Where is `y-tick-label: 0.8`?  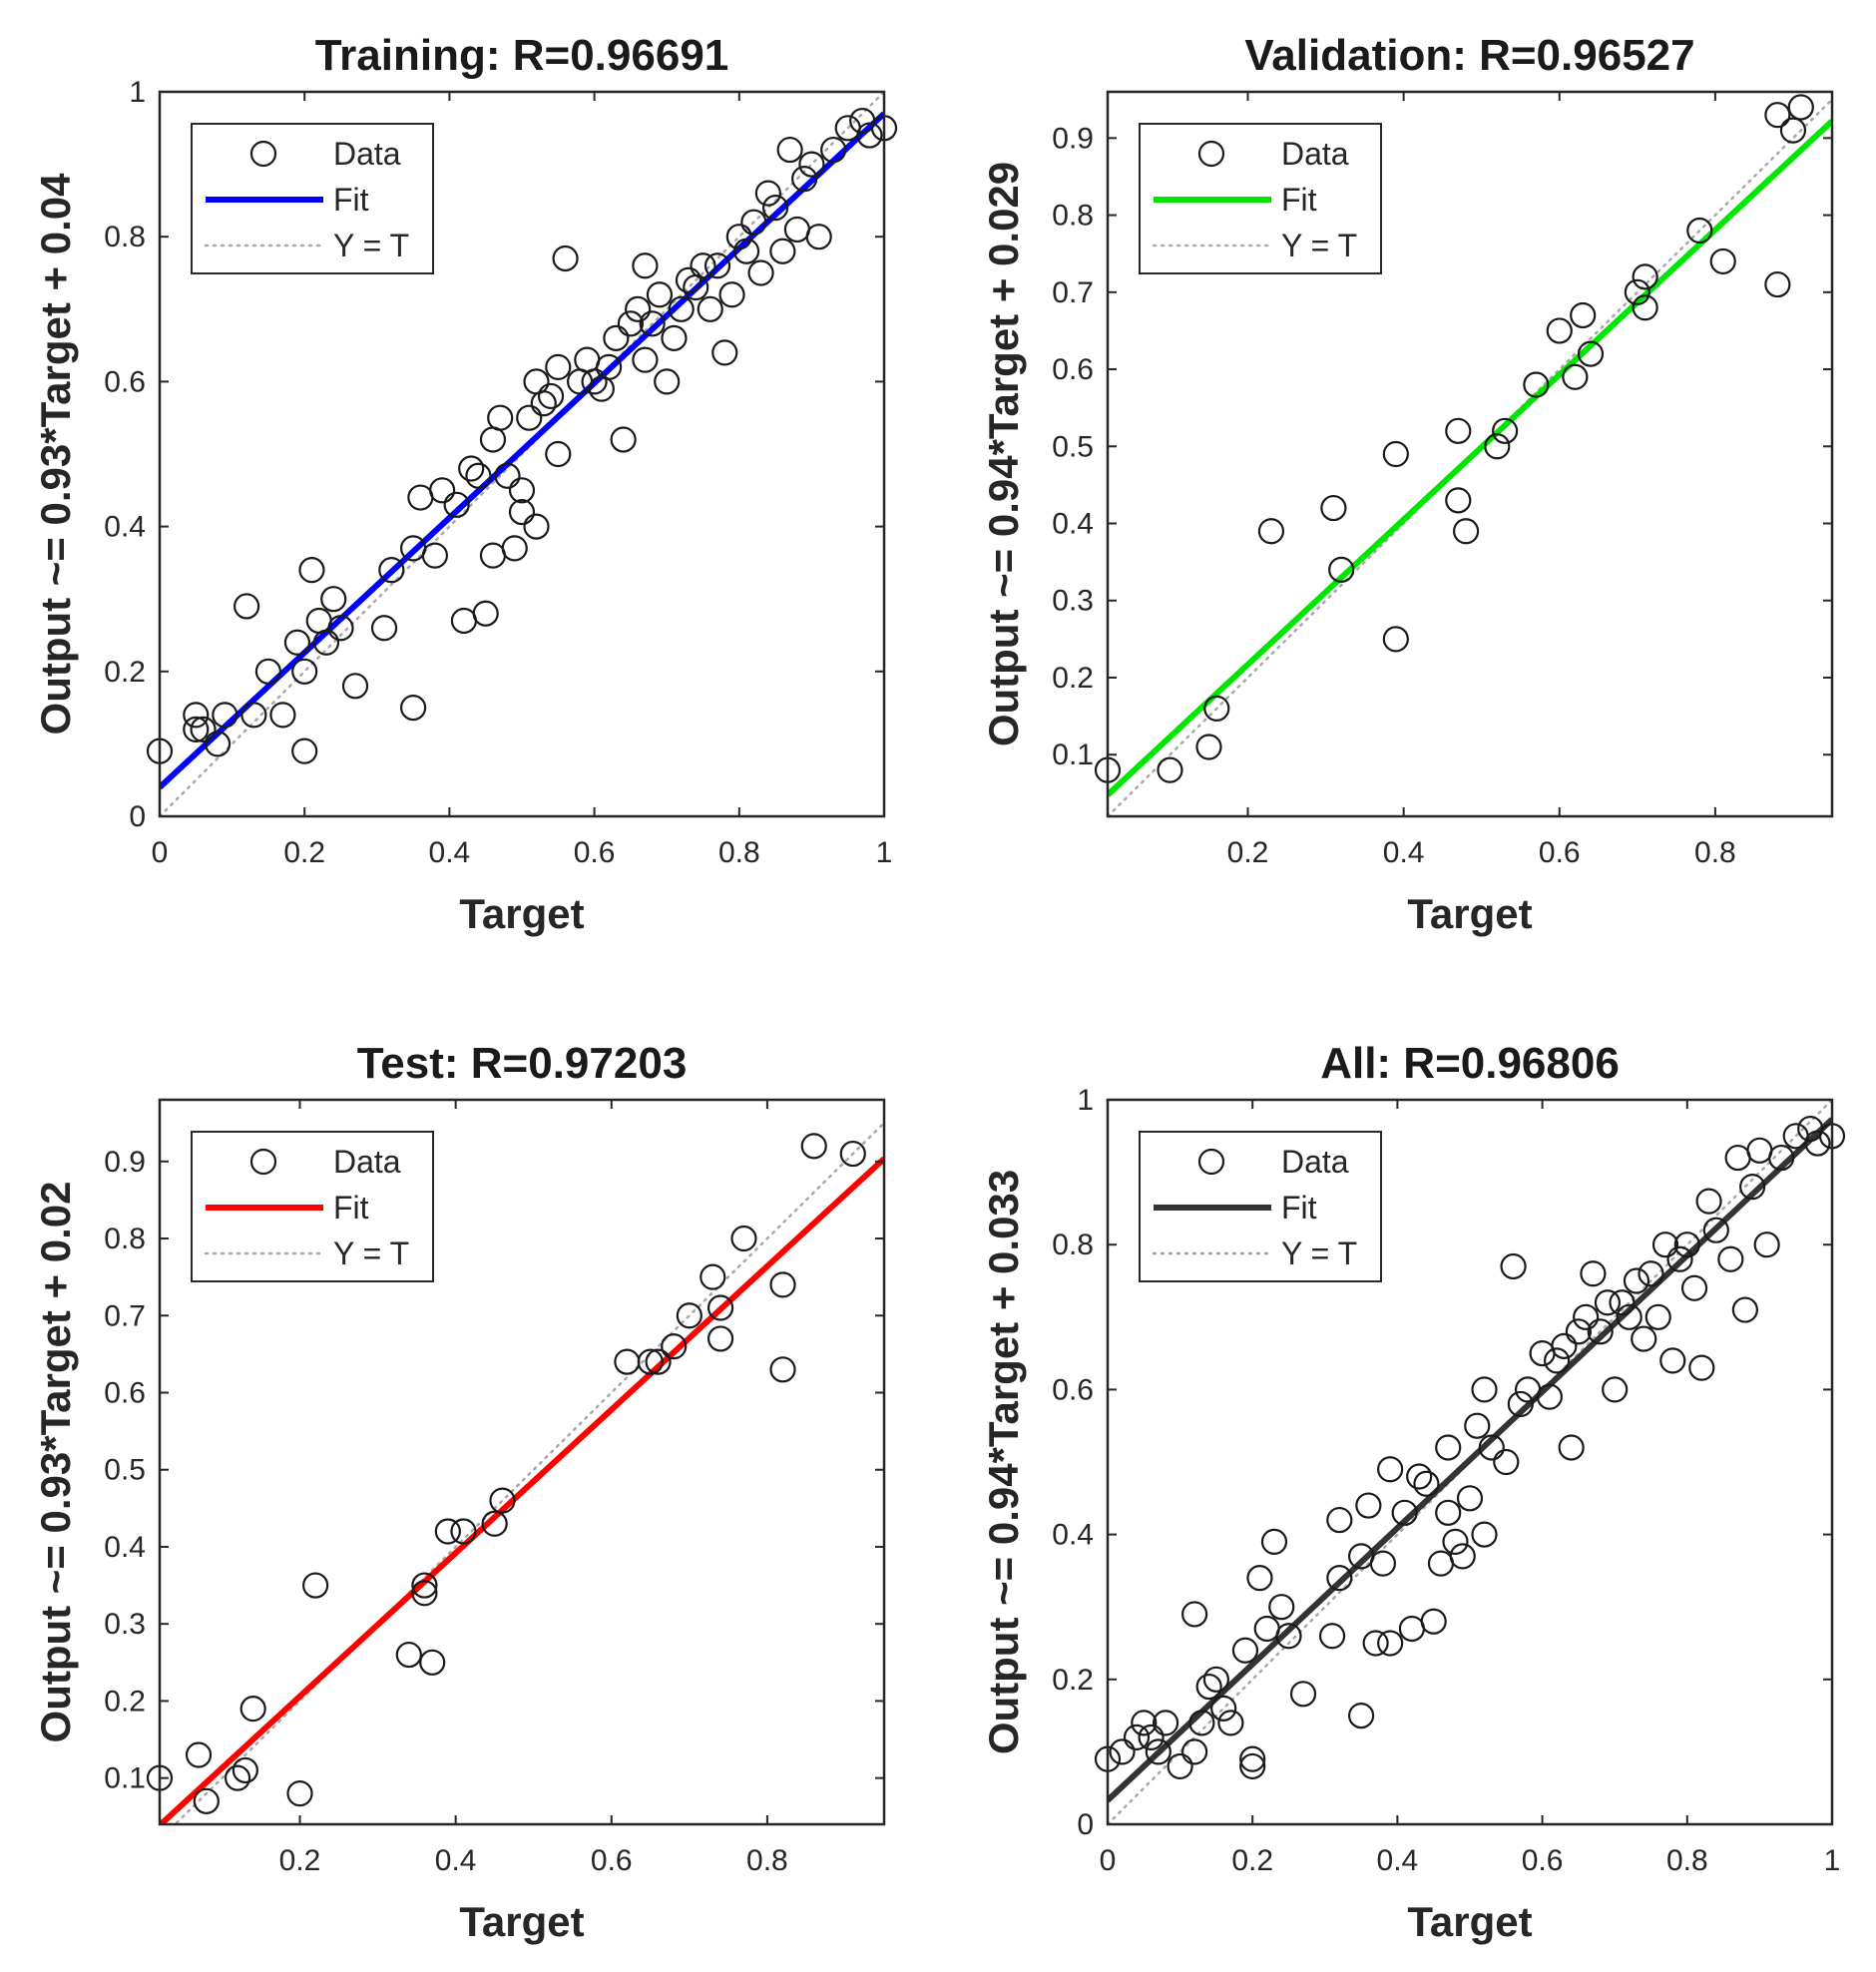 y-tick-label: 0.8 is located at coordinates (1073, 217).